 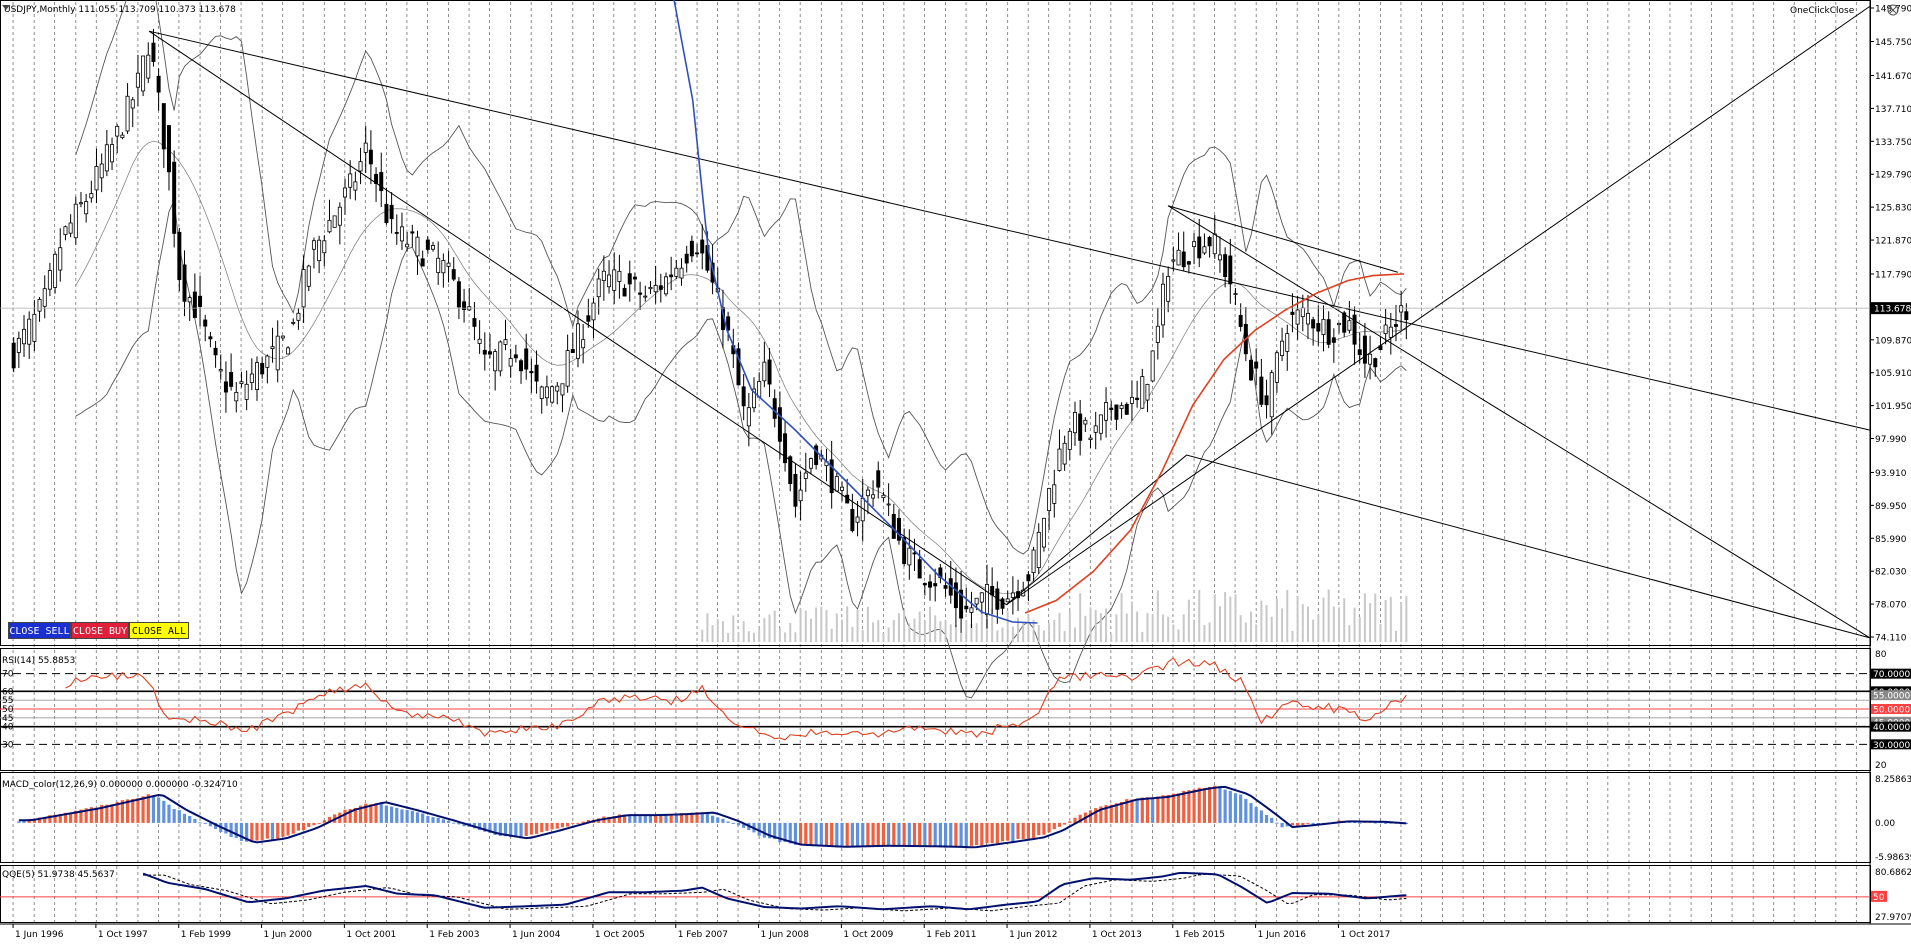 I want to click on qqe-panel: 50 80.6862 27.9707, so click(x=955, y=895).